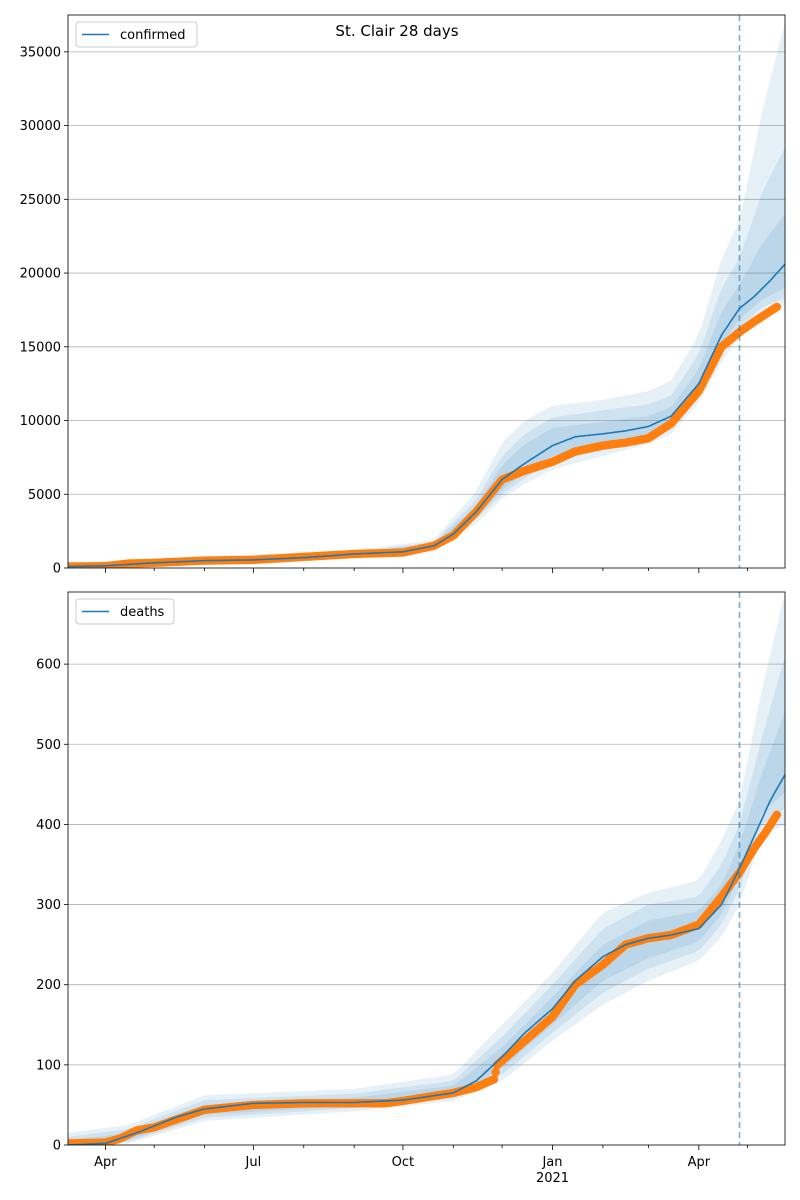 The width and height of the screenshot is (800, 1200). Describe the element at coordinates (396, 31) in the screenshot. I see `figure-title: St. Clair 28 days` at that location.